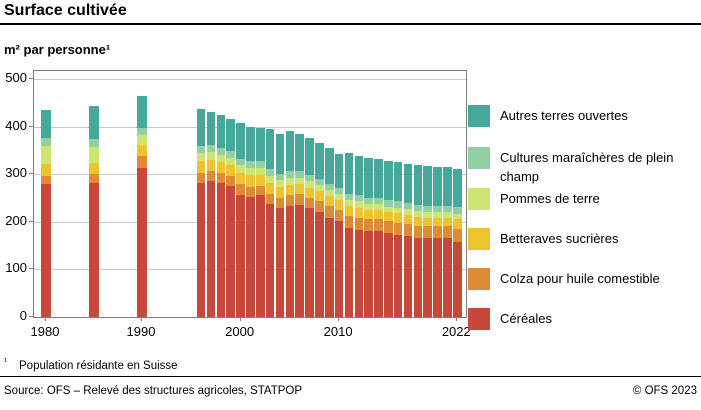 The width and height of the screenshot is (701, 410). What do you see at coordinates (250, 79) in the screenshot?
I see `gridline-y500` at bounding box center [250, 79].